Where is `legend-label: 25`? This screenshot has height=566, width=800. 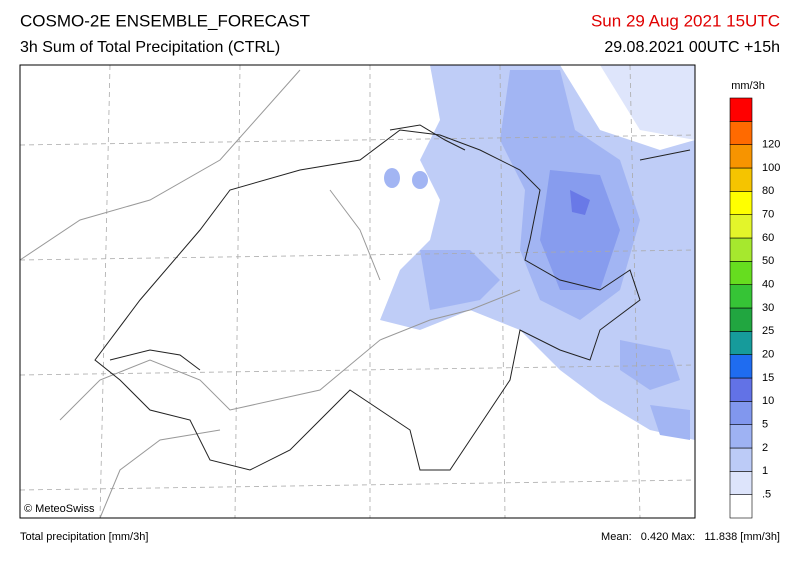 legend-label: 25 is located at coordinates (768, 331).